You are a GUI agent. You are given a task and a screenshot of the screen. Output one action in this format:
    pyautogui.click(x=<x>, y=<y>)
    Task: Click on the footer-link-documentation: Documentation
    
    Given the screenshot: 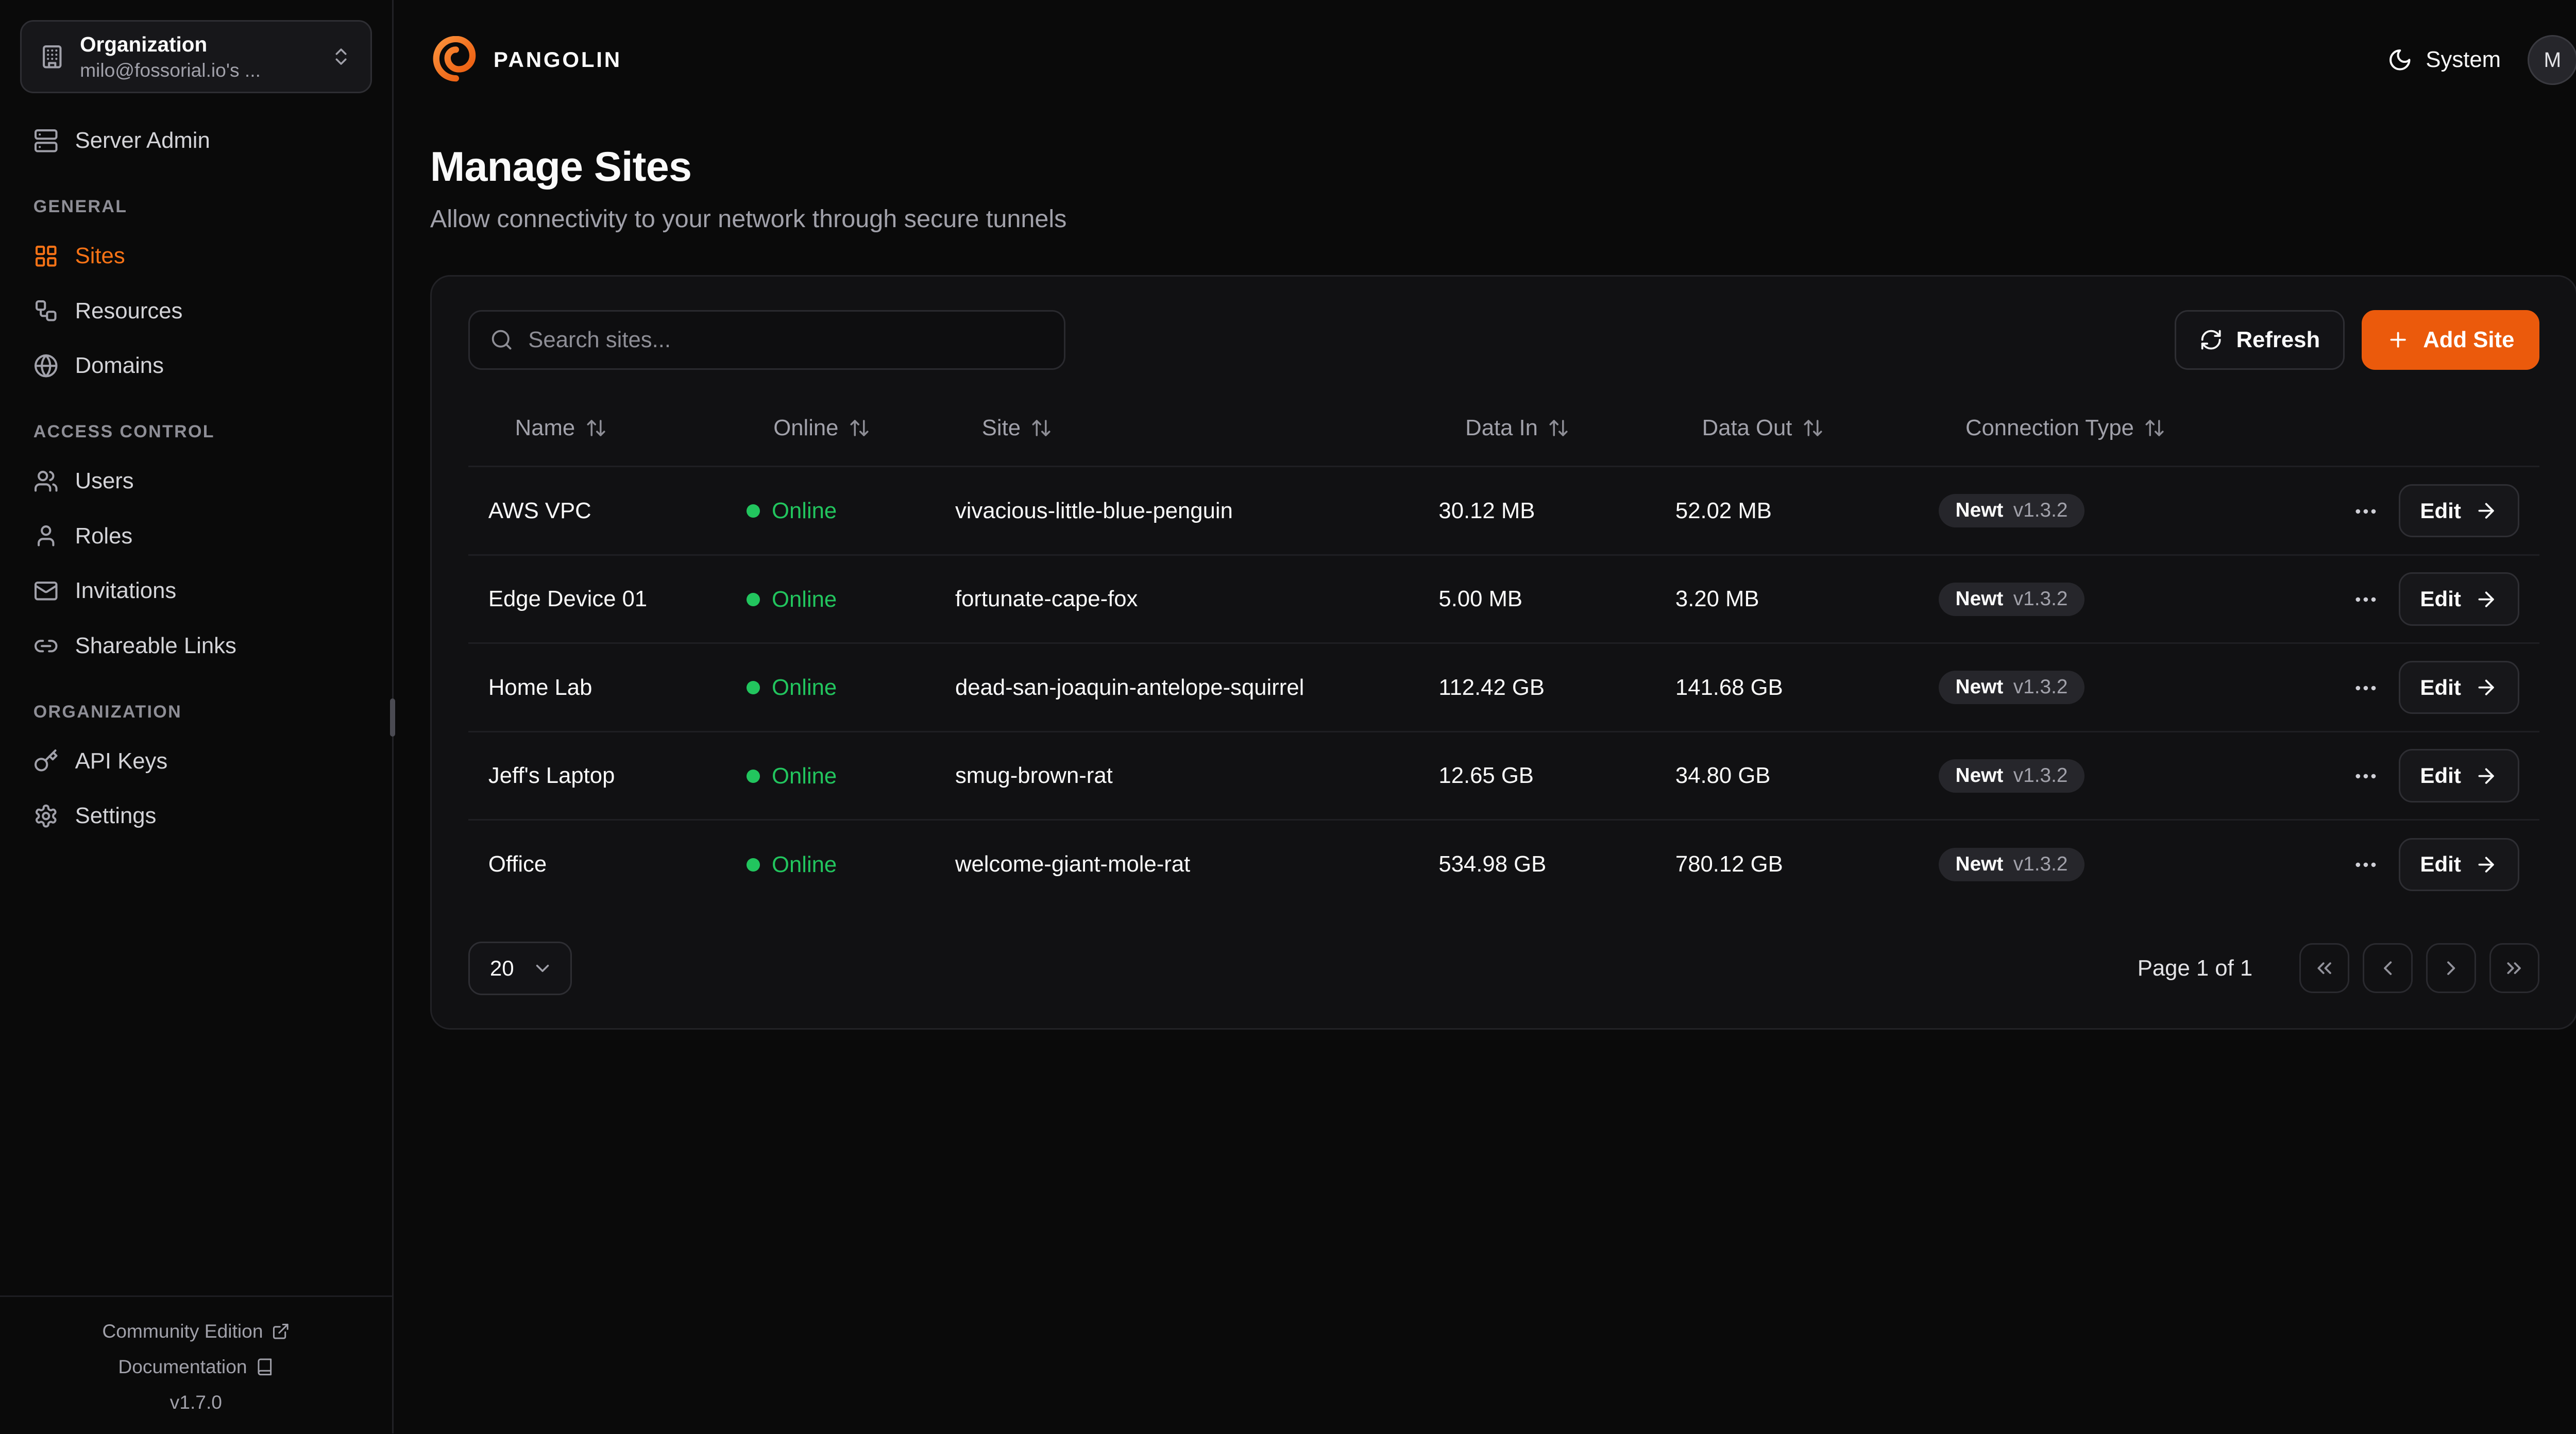 What is the action you would take?
    pyautogui.click(x=196, y=1367)
    